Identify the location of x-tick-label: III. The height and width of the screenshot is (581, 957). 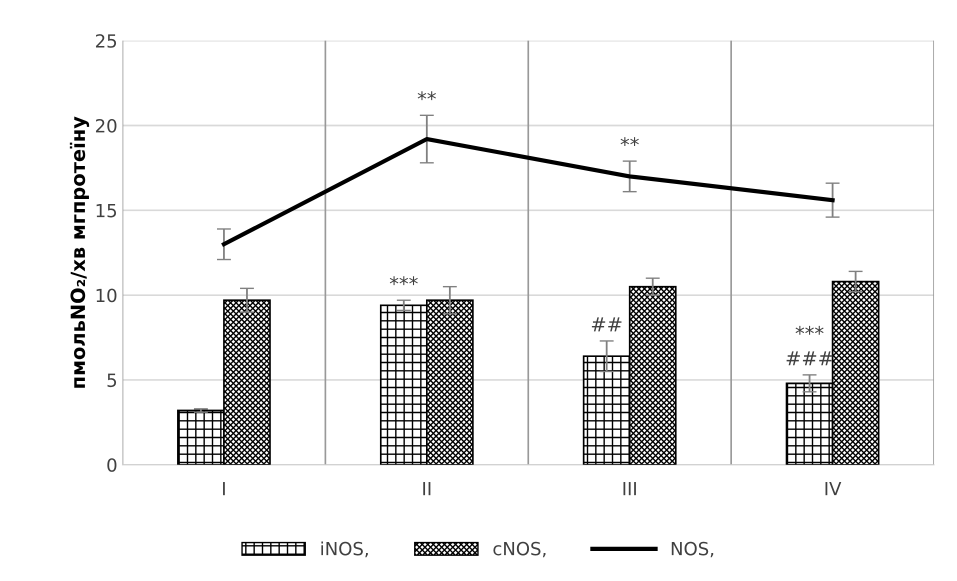
(629, 489).